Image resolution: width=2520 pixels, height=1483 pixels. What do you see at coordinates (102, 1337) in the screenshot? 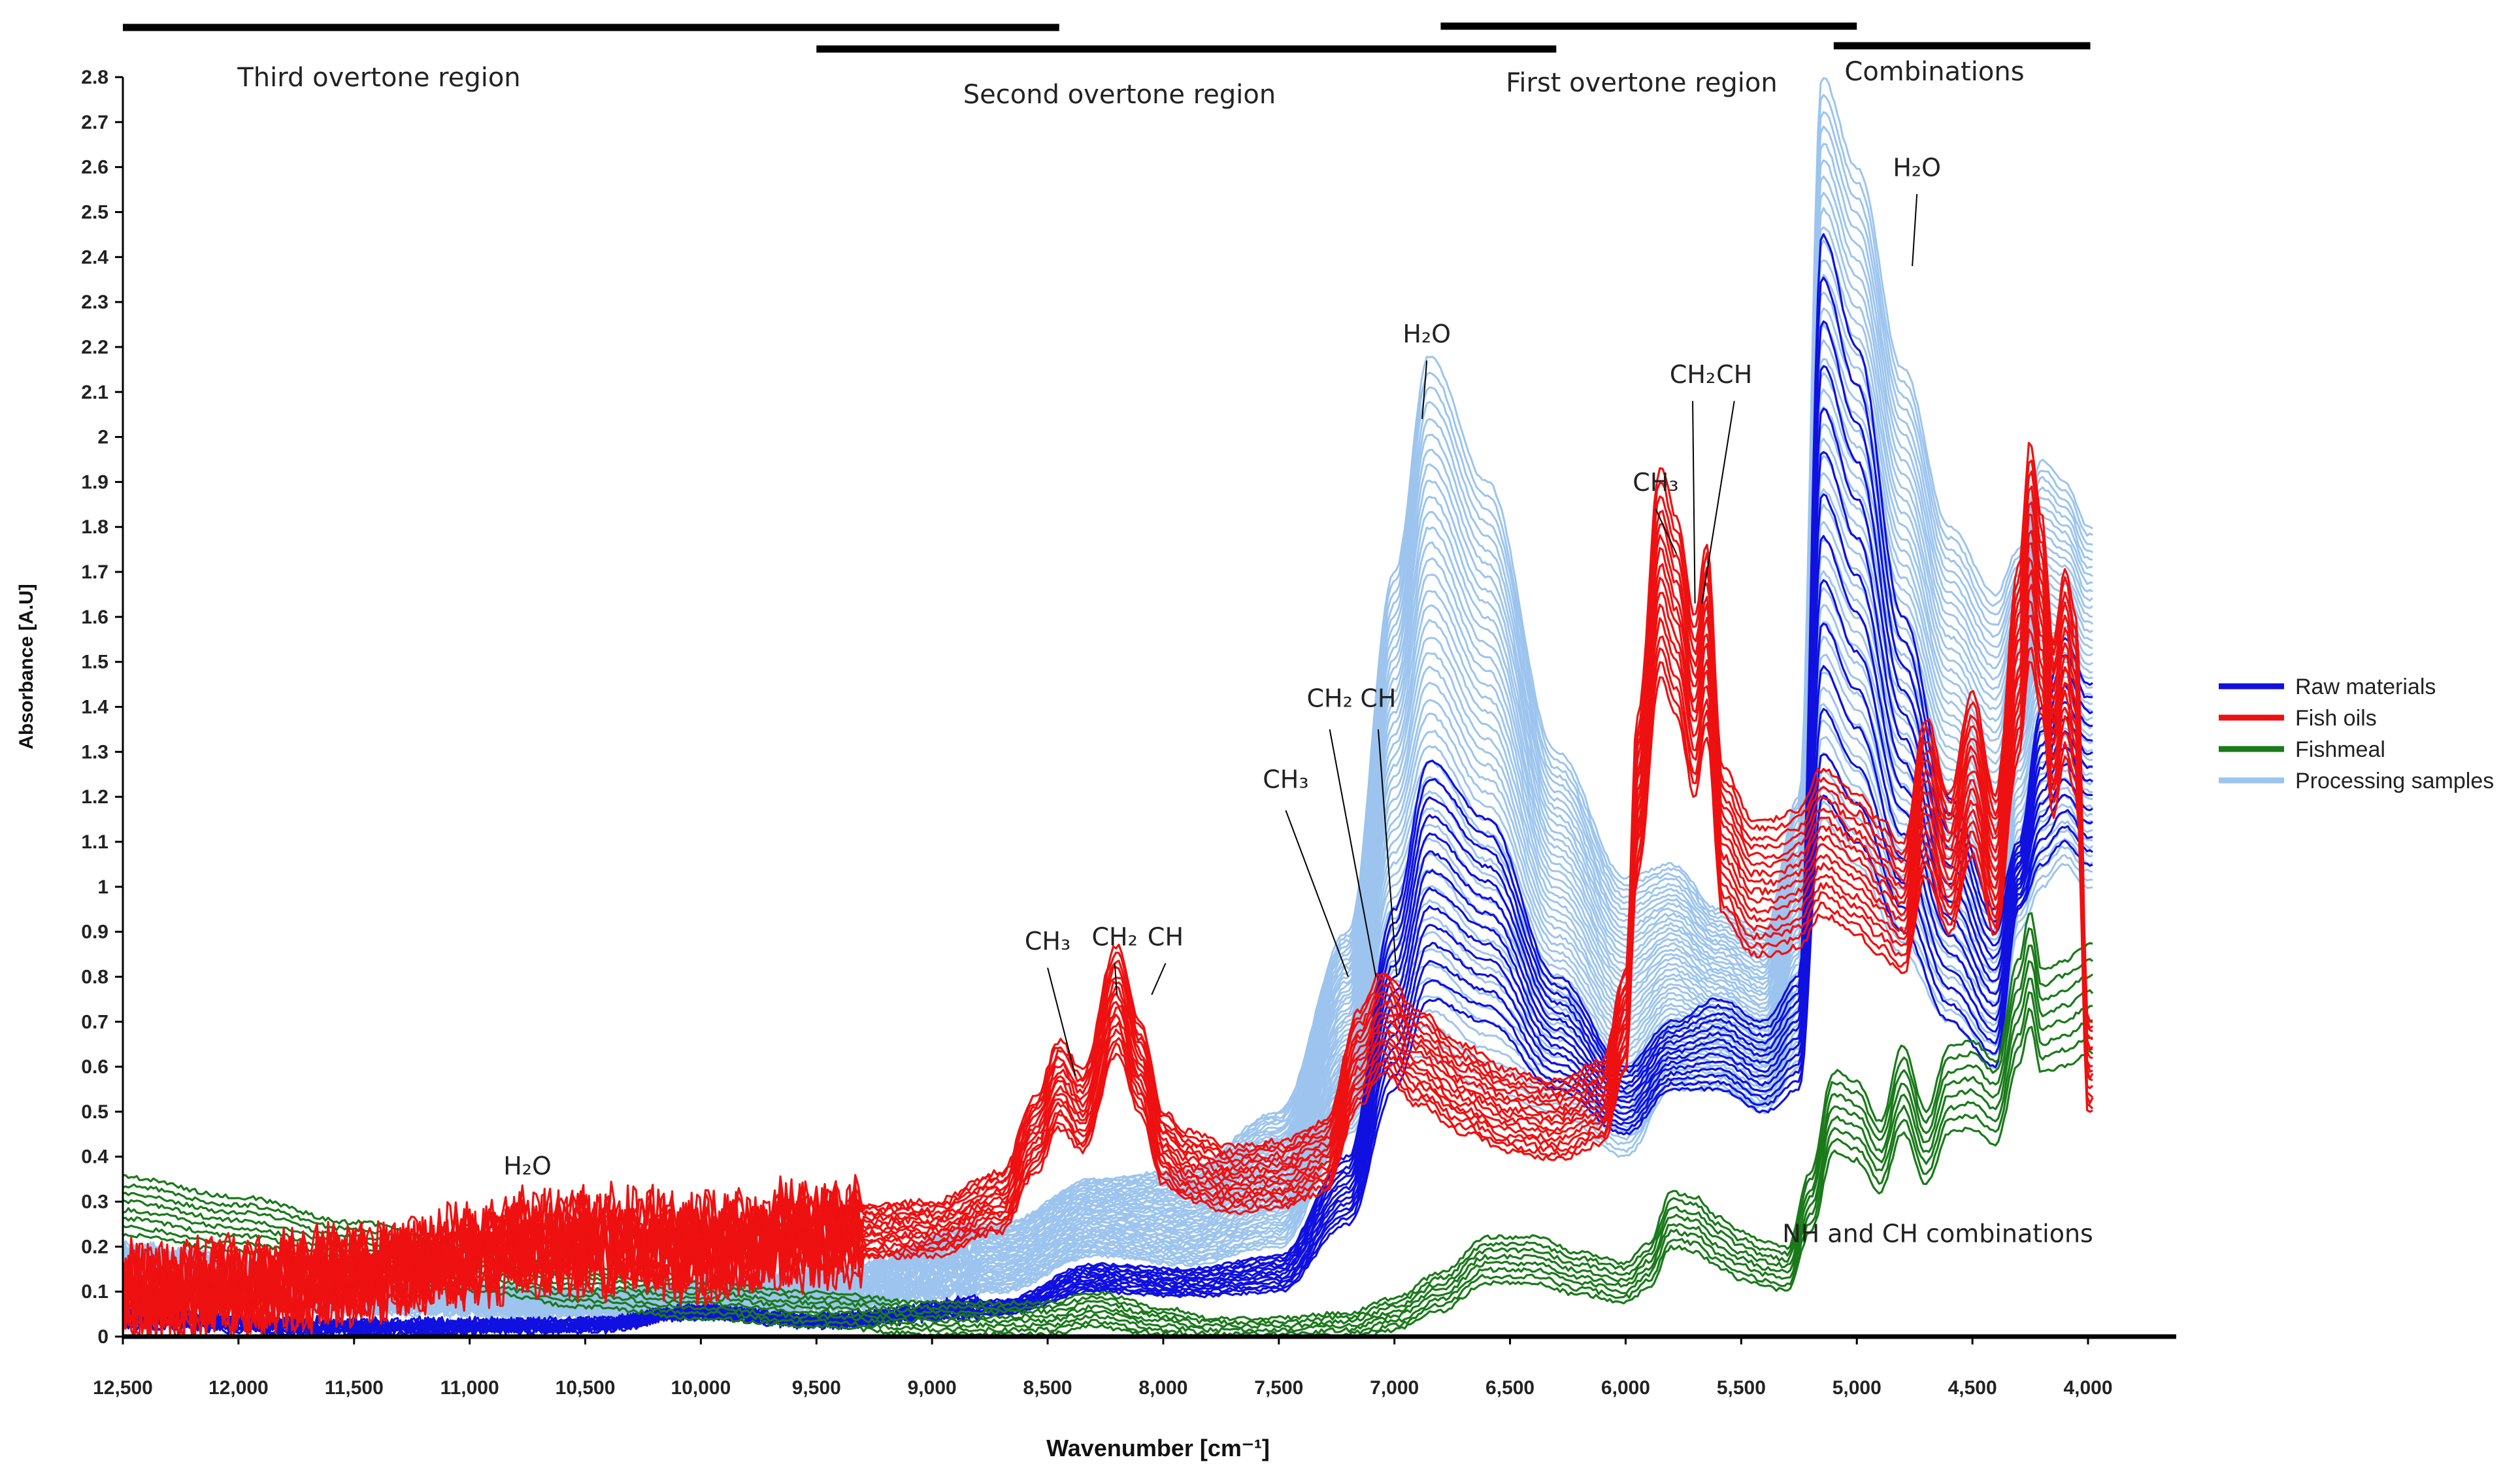
I see `y-tick-label: 0` at bounding box center [102, 1337].